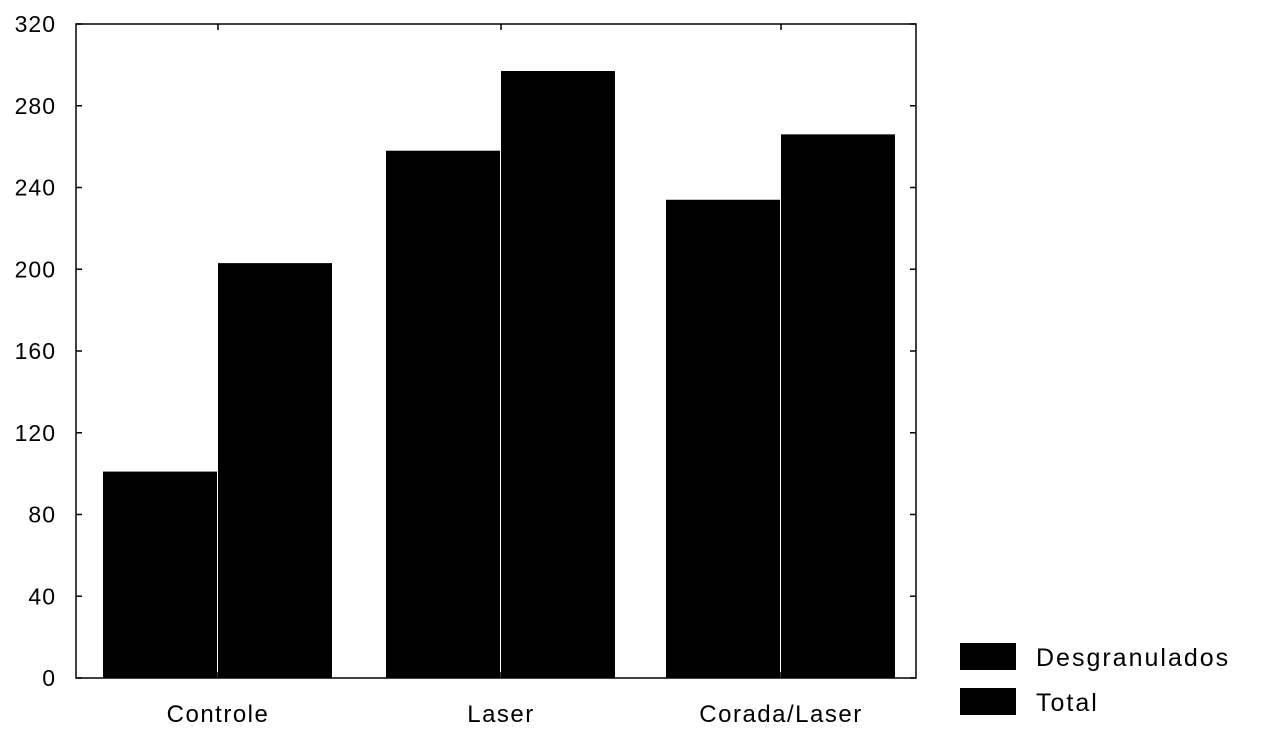  I want to click on bar-total-controle, so click(275, 470).